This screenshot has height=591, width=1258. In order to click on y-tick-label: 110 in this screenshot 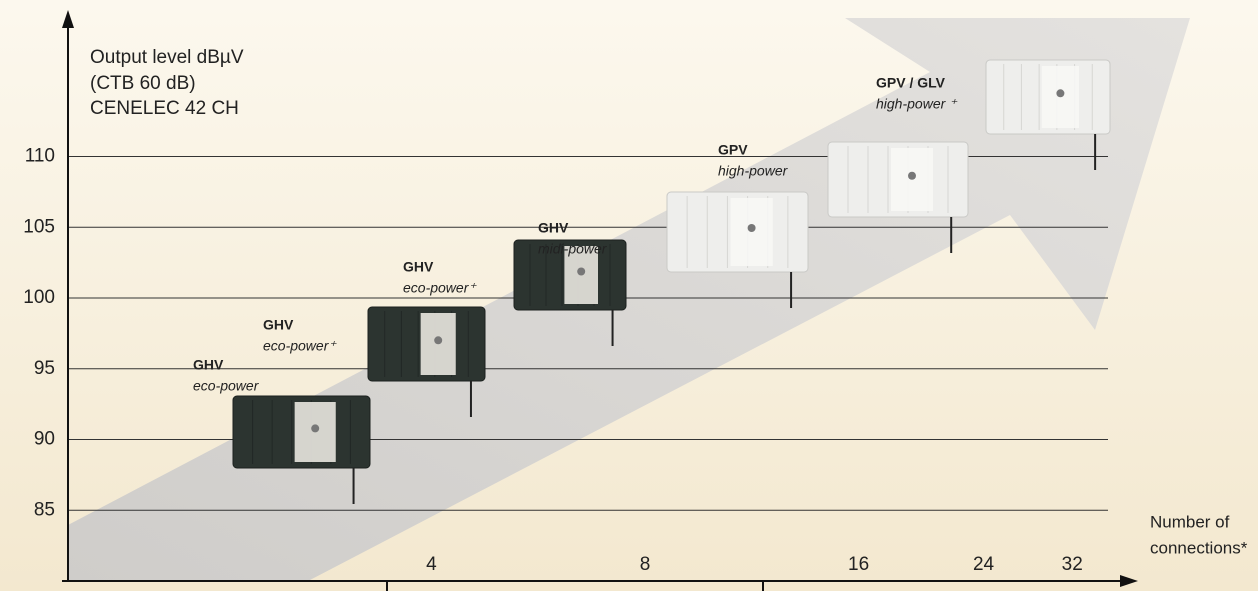, I will do `click(40, 156)`.